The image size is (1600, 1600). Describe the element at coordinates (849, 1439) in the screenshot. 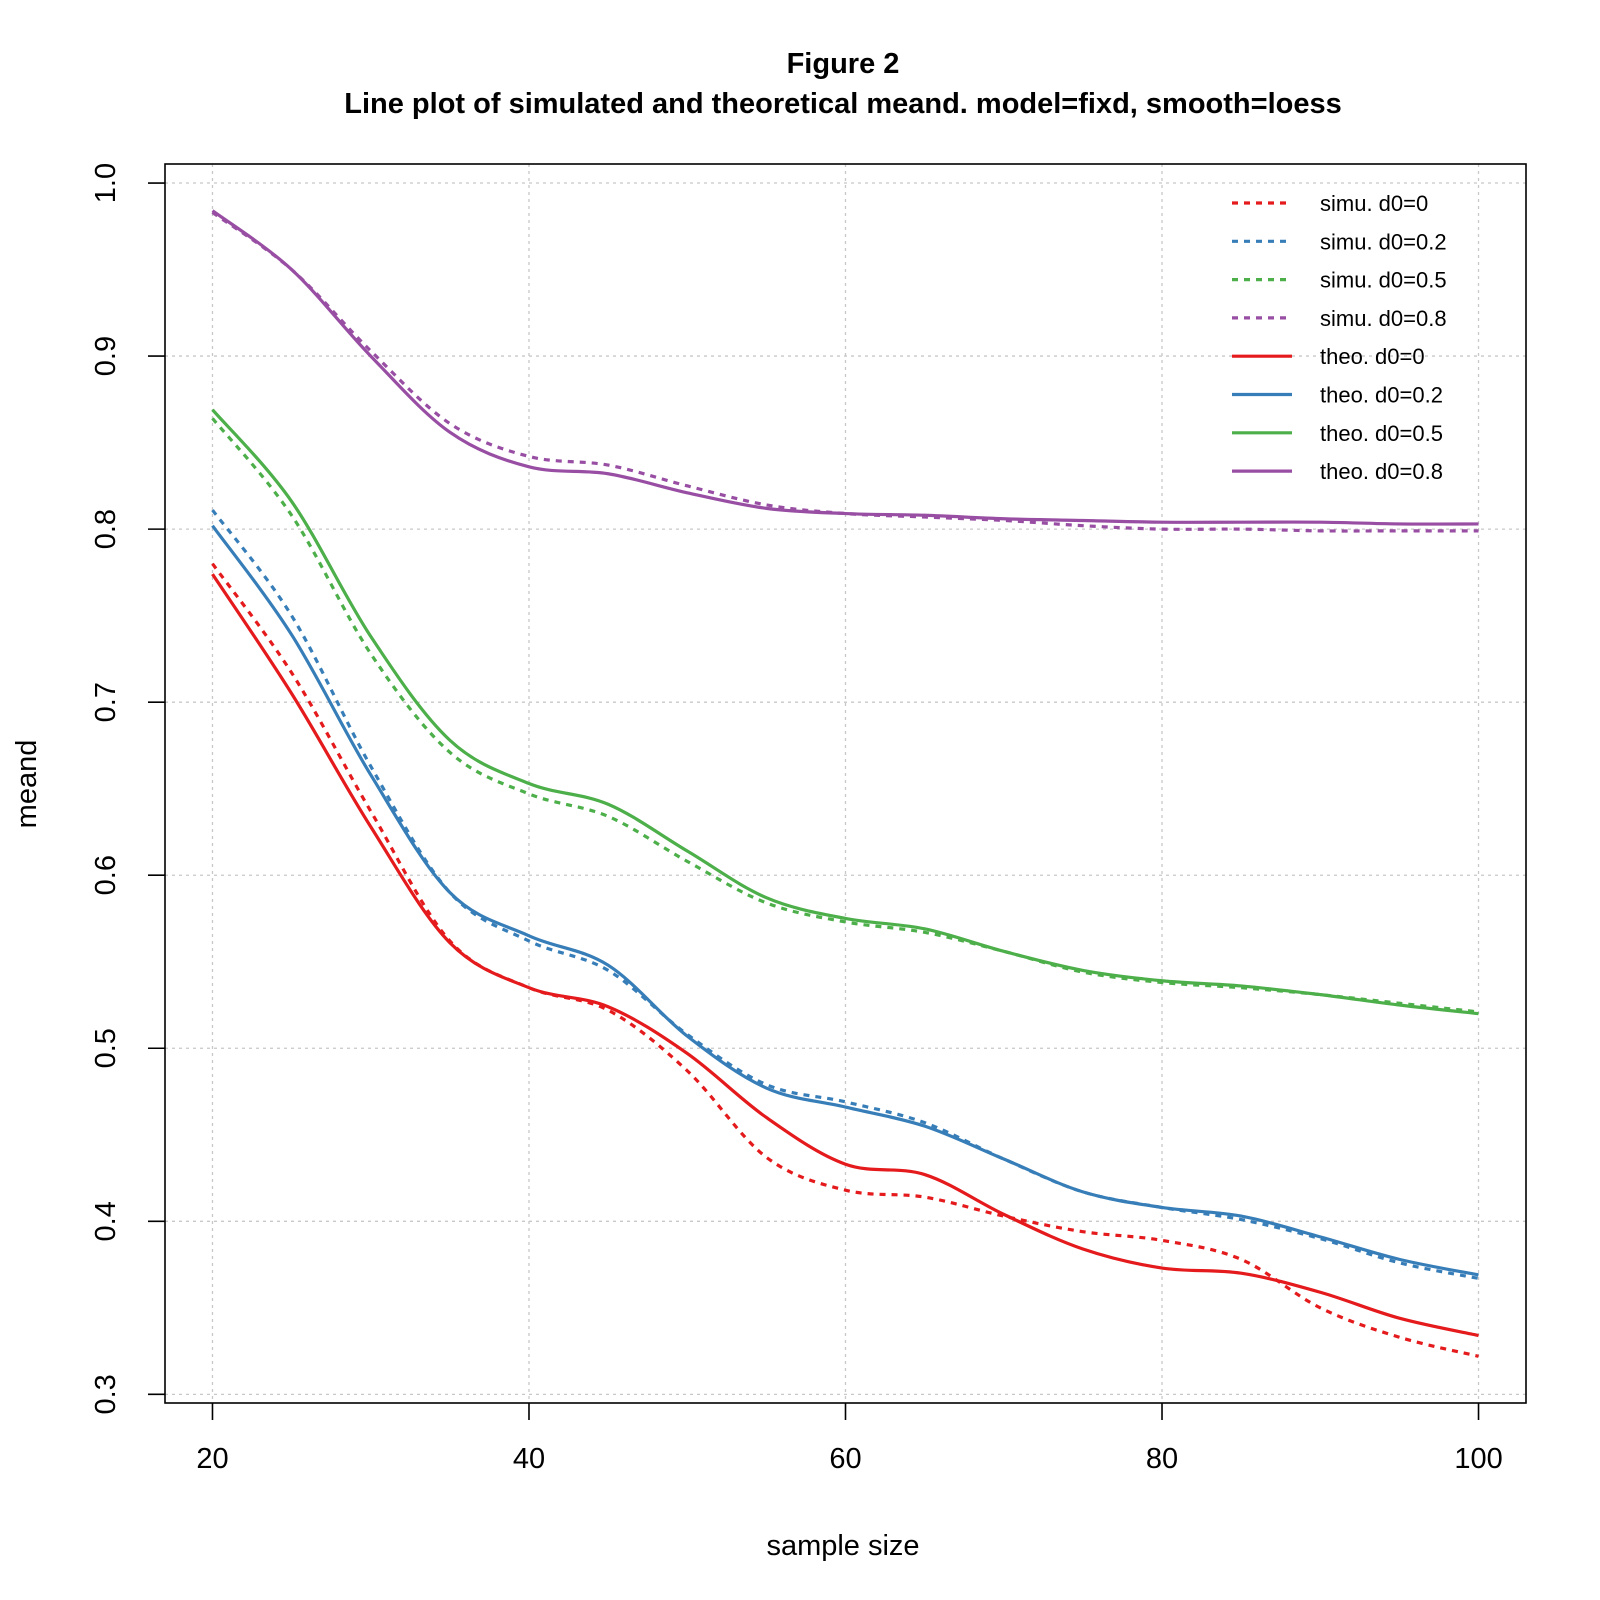

I see `x-axis: 20 40 60 80 100` at that location.